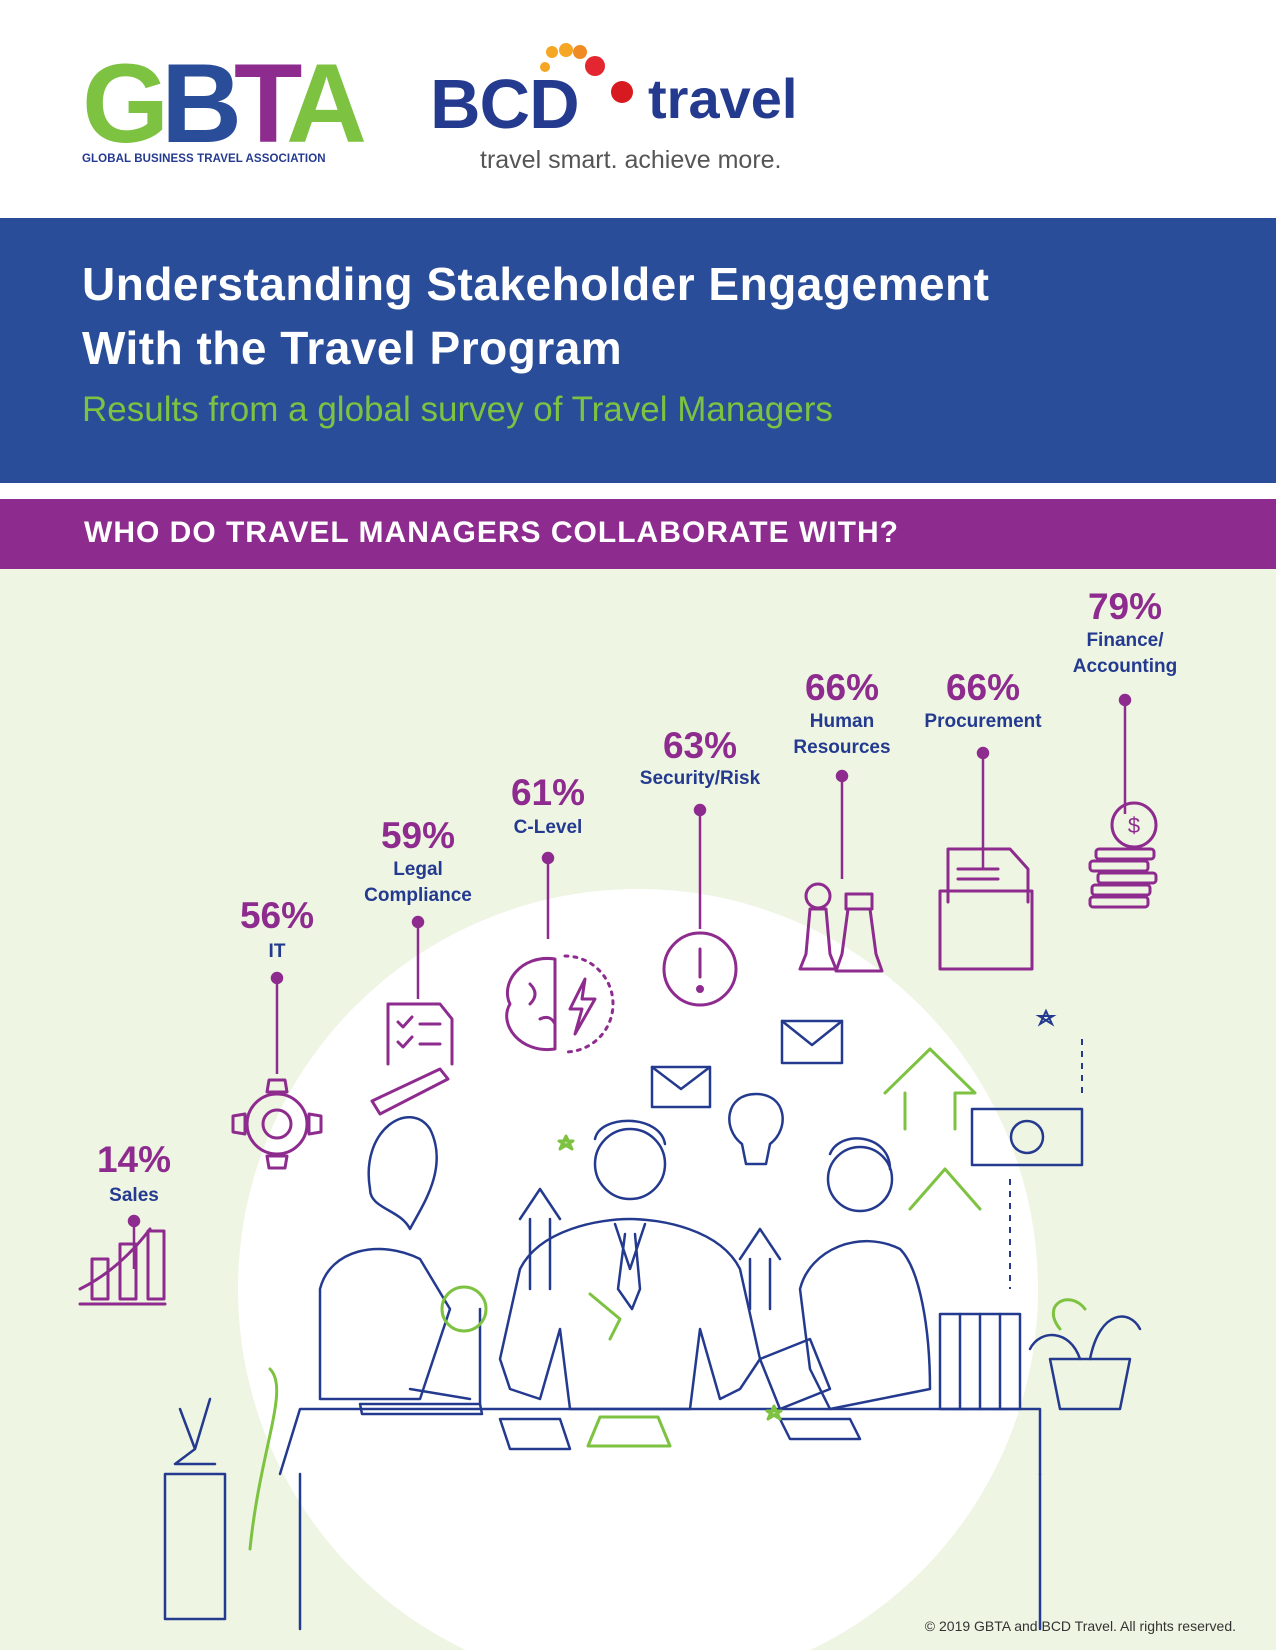 This screenshot has width=1276, height=1650. I want to click on section-bar, so click(638, 534).